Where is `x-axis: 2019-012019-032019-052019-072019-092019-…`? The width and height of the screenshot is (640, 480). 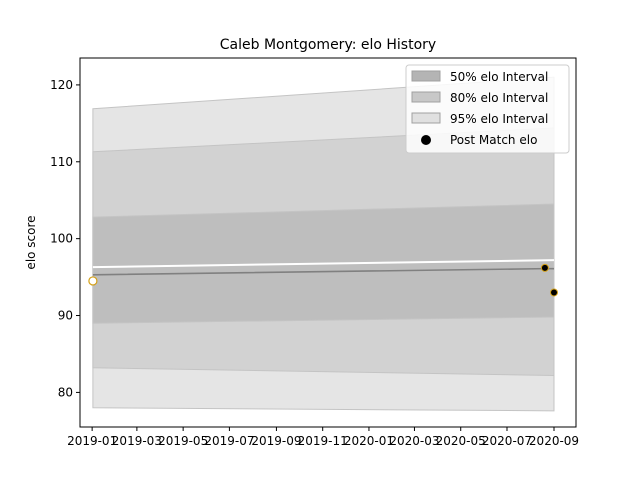 x-axis: 2019-012019-032019-052019-072019-092019-… is located at coordinates (323, 437).